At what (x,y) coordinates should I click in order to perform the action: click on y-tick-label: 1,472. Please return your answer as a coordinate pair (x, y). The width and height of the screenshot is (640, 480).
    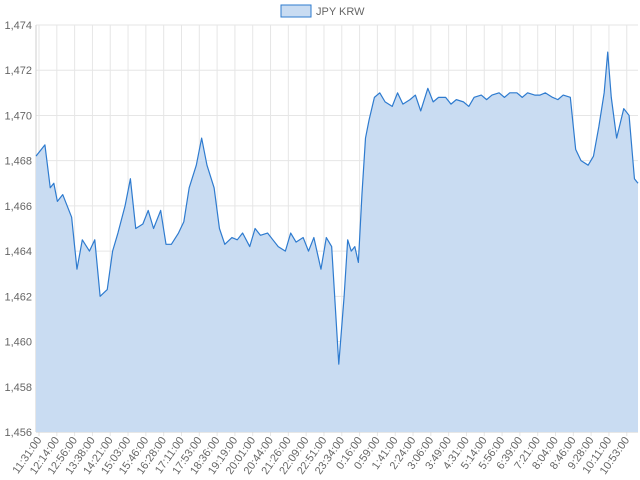
    Looking at the image, I should click on (18, 71).